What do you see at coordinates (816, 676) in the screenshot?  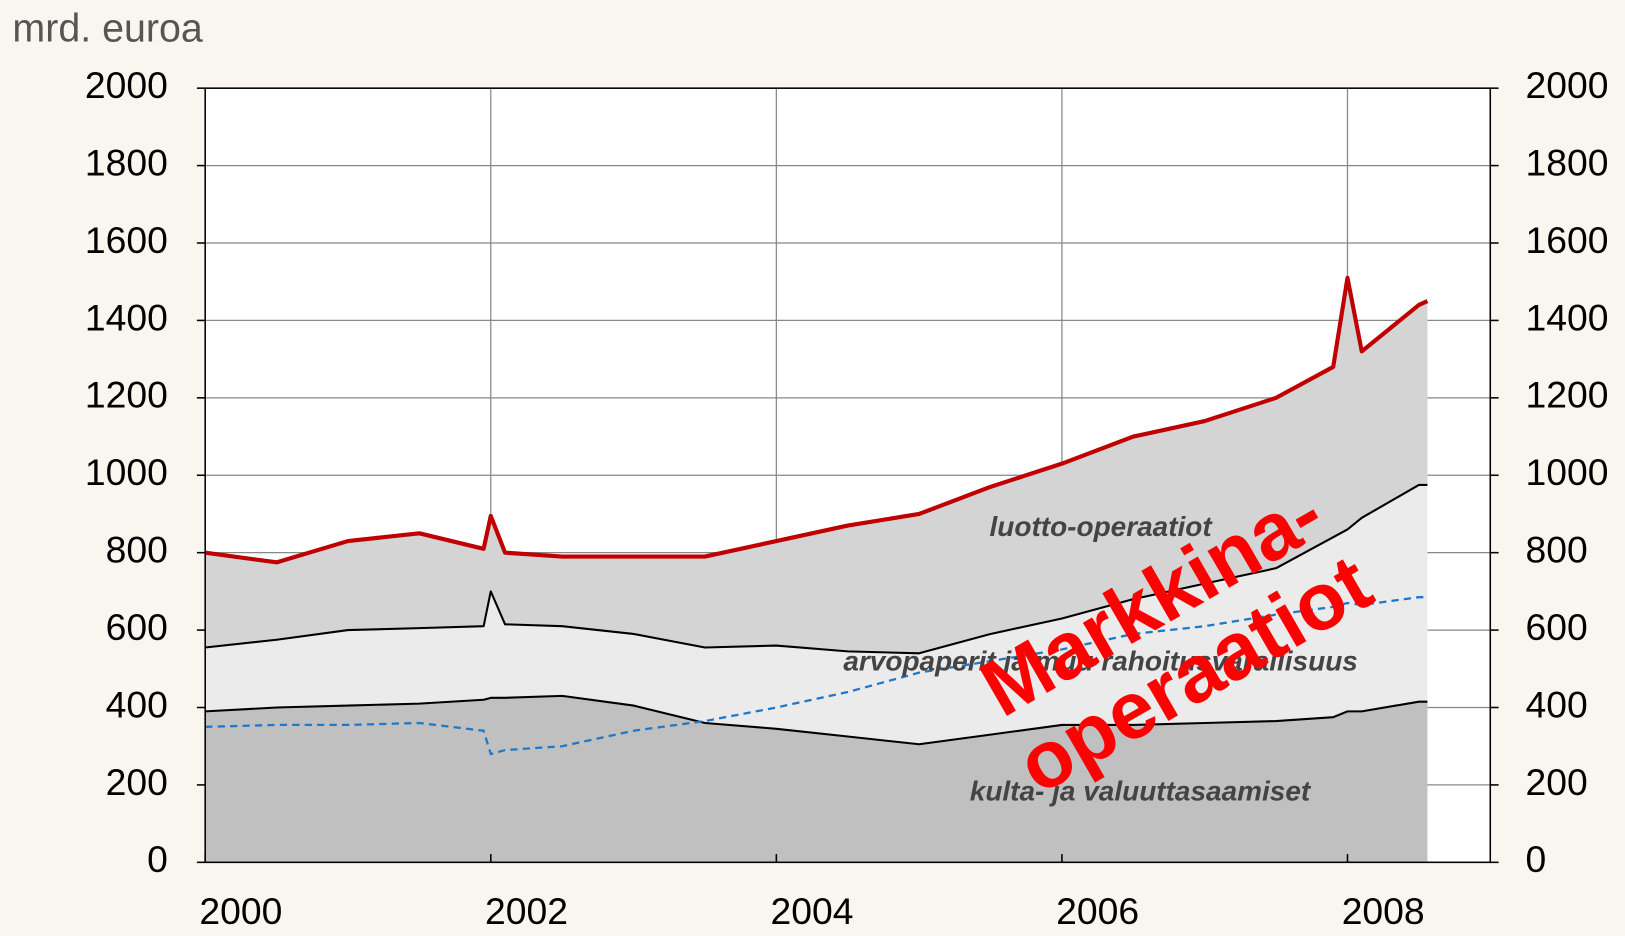 I see `line` at bounding box center [816, 676].